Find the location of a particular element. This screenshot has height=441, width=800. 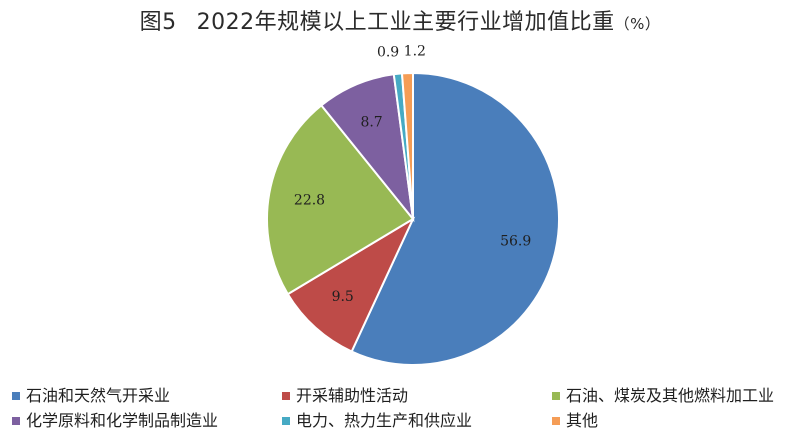

pie-slice-fuel-processing is located at coordinates (340, 199).